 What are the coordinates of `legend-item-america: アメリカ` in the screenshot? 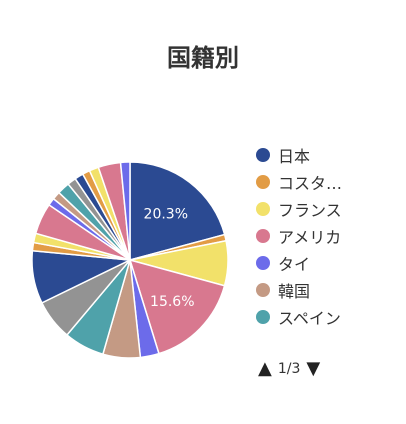 It's located at (299, 235).